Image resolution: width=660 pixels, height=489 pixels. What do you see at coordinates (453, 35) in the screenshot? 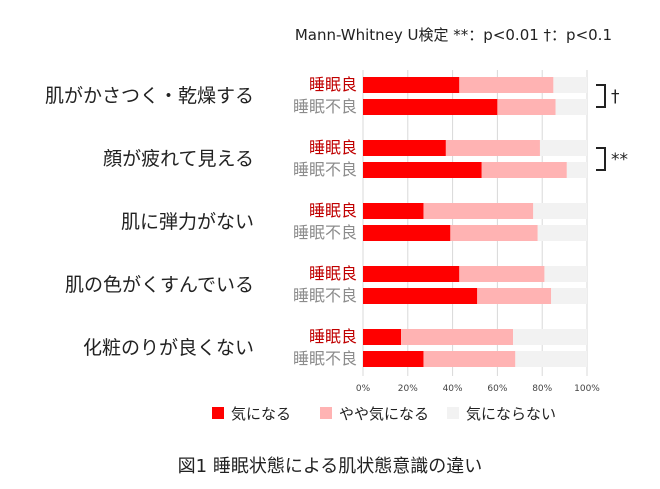
I see `significance-note: Mann-Whitney U検定 **：p<0.01 †：p<0.1` at bounding box center [453, 35].